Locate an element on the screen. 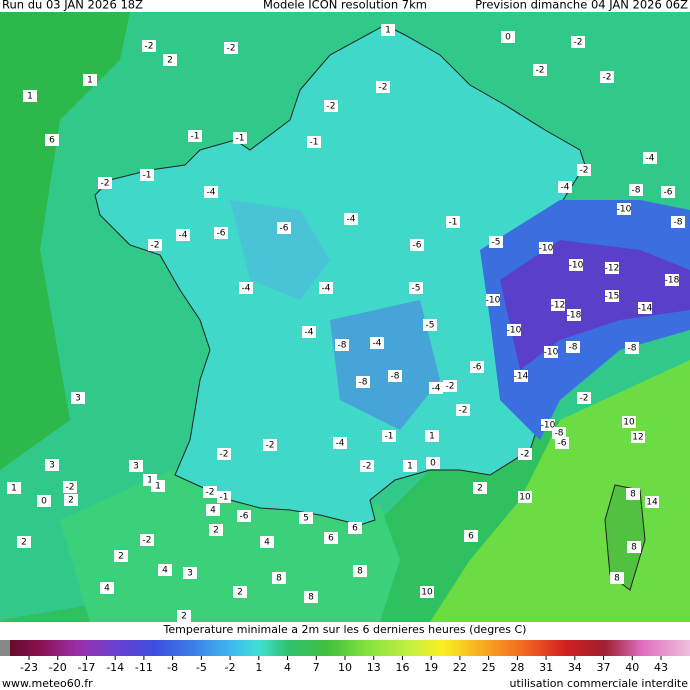 The width and height of the screenshot is (690, 690). forecast-label: Prevision dimanche 04 JAN 2026 06Z is located at coordinates (581, 6).